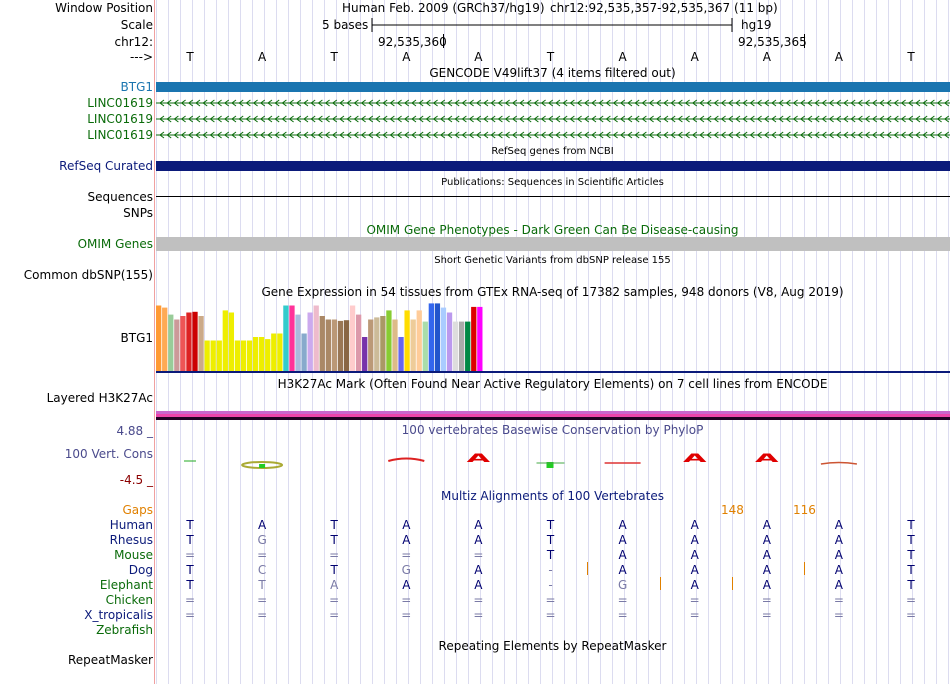 The height and width of the screenshot is (684, 950). I want to click on track-label-snps: SNPs, so click(138, 213).